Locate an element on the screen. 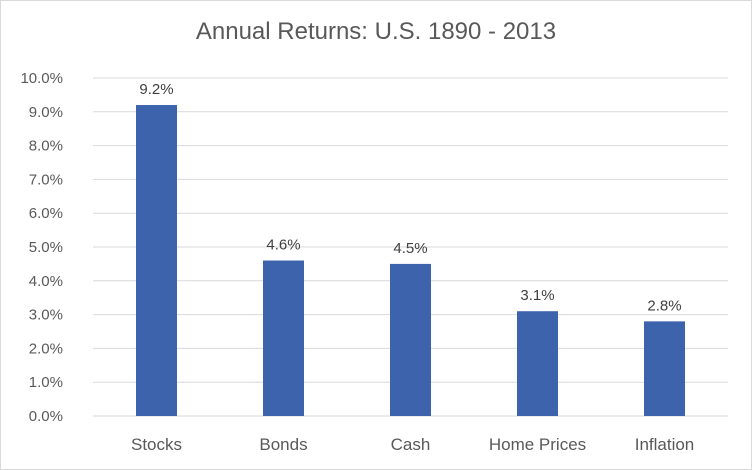 Image resolution: width=752 pixels, height=470 pixels. y-tick-label: 1.0% is located at coordinates (46, 382).